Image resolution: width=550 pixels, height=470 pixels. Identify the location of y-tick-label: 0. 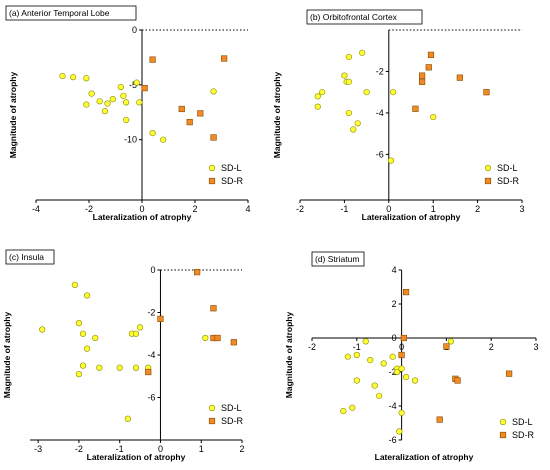
(152, 270).